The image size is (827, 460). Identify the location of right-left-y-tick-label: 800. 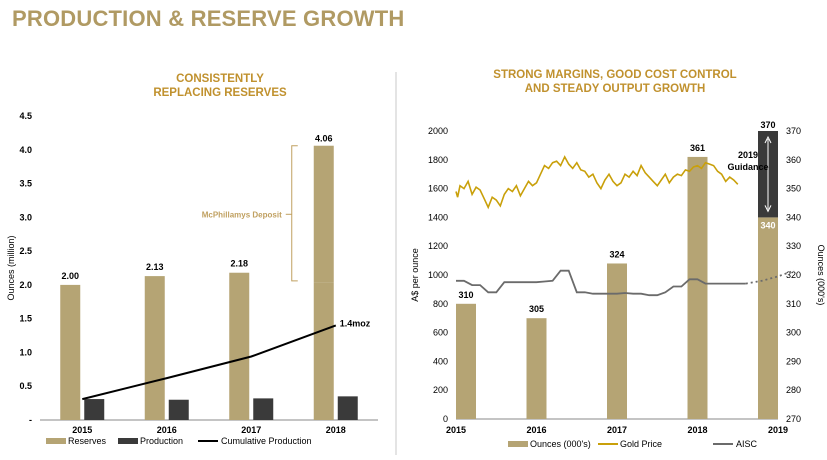
(440, 304).